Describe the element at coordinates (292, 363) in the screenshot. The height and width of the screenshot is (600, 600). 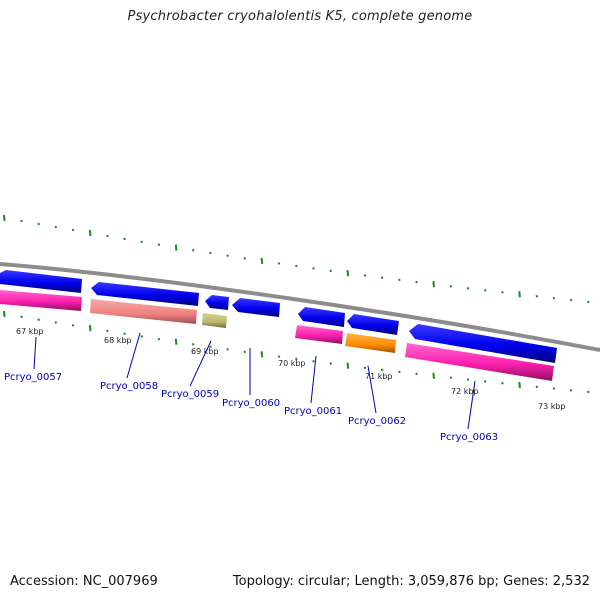
I see `scale-tick-label: 70 kbp` at that location.